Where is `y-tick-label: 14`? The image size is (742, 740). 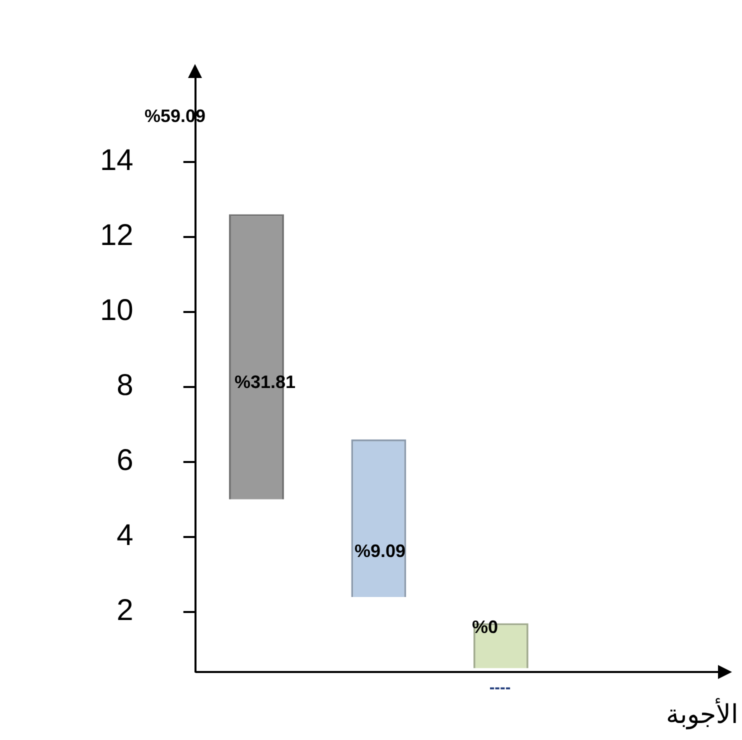
y-tick-label: 14 is located at coordinates (117, 161).